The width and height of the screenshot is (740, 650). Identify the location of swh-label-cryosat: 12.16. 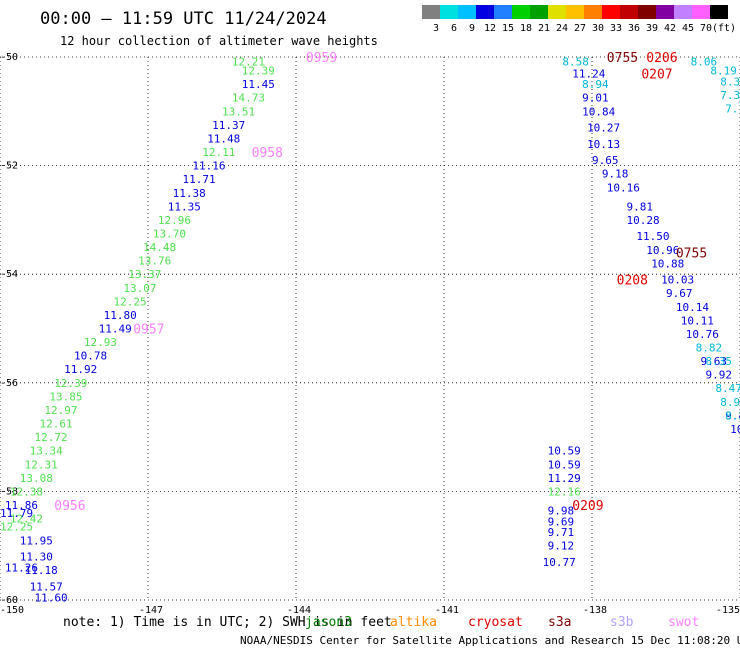
(564, 491).